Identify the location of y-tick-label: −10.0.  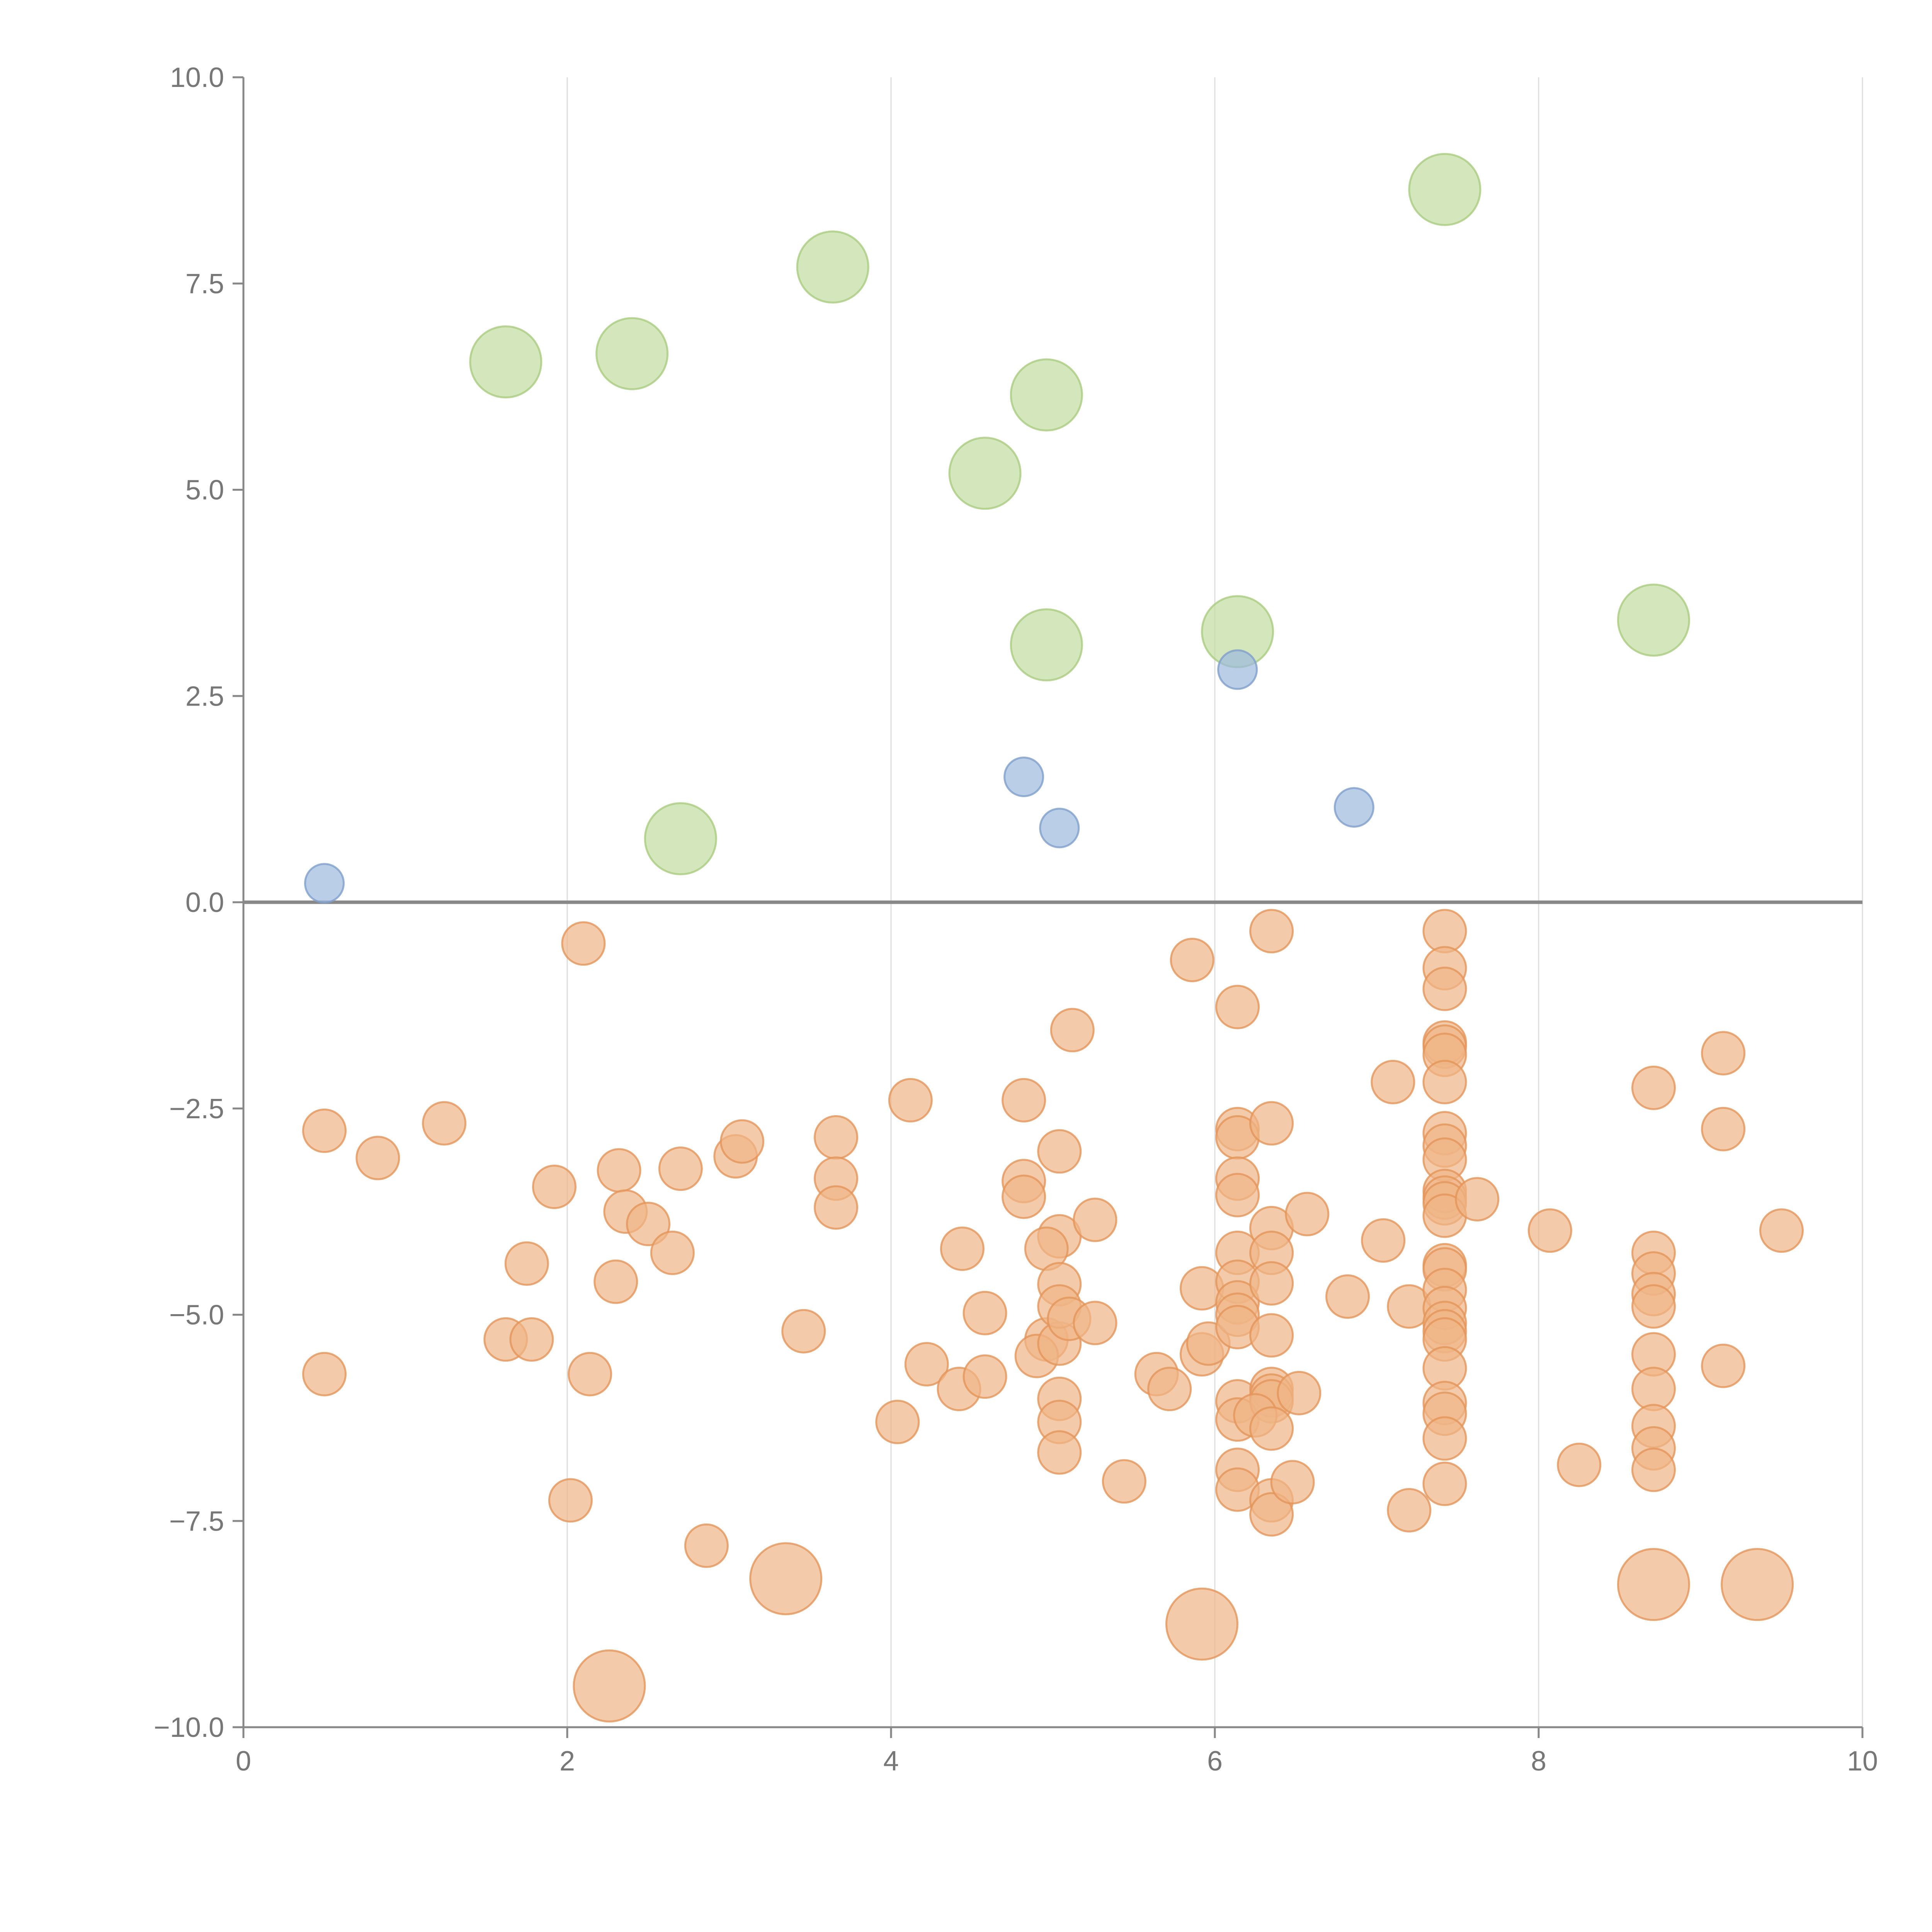
(189, 1728).